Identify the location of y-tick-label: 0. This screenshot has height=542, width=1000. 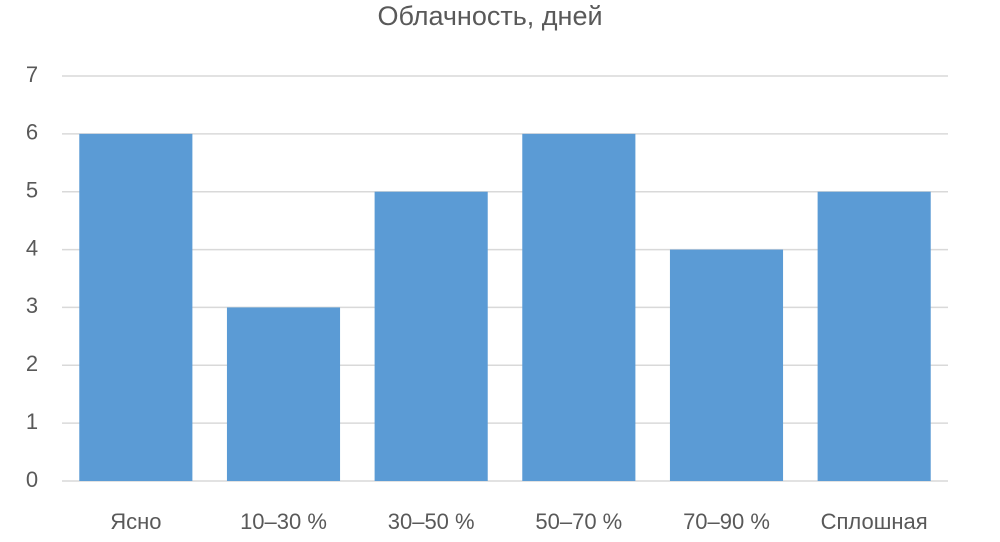
(32, 479).